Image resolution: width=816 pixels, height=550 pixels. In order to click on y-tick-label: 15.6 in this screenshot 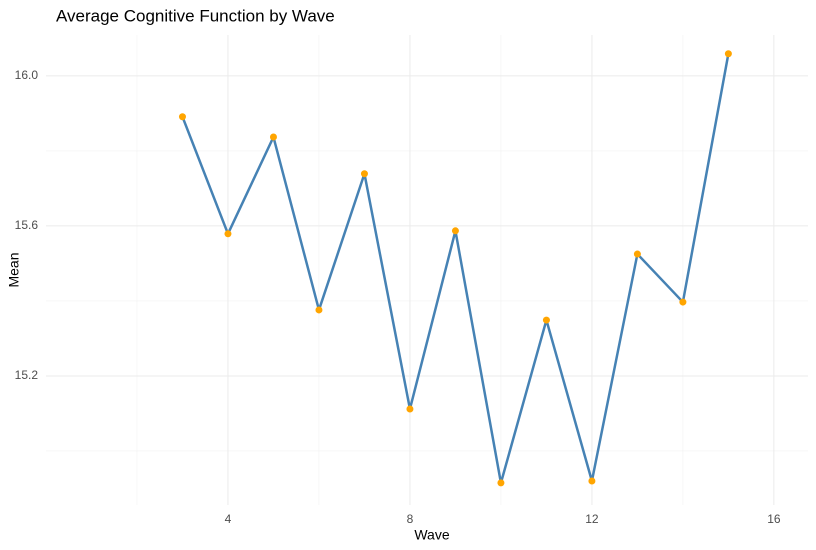, I will do `click(27, 225)`.